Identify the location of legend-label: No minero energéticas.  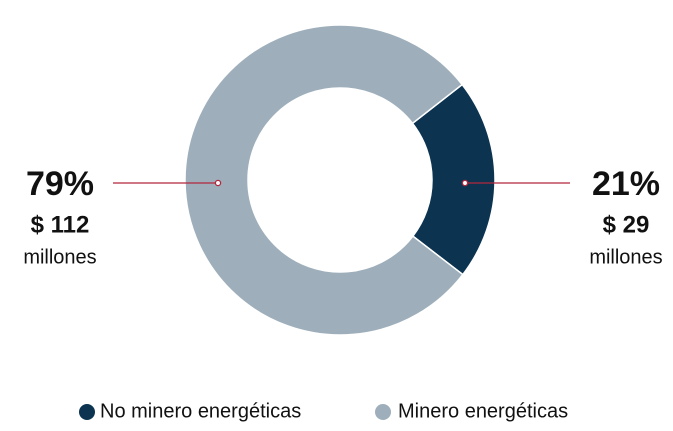
(200, 411).